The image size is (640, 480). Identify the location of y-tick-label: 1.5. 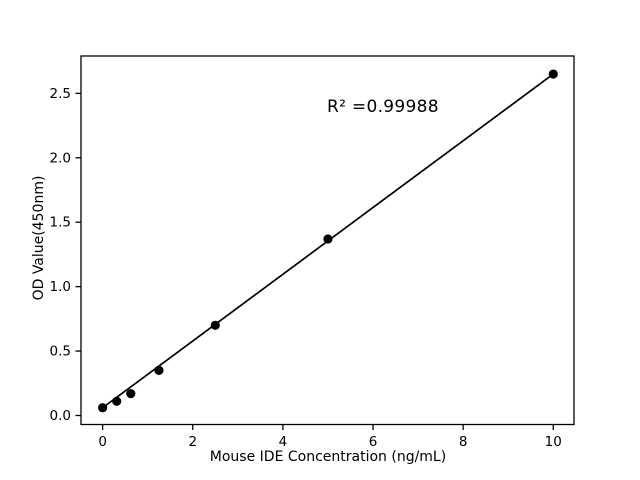
(60, 223).